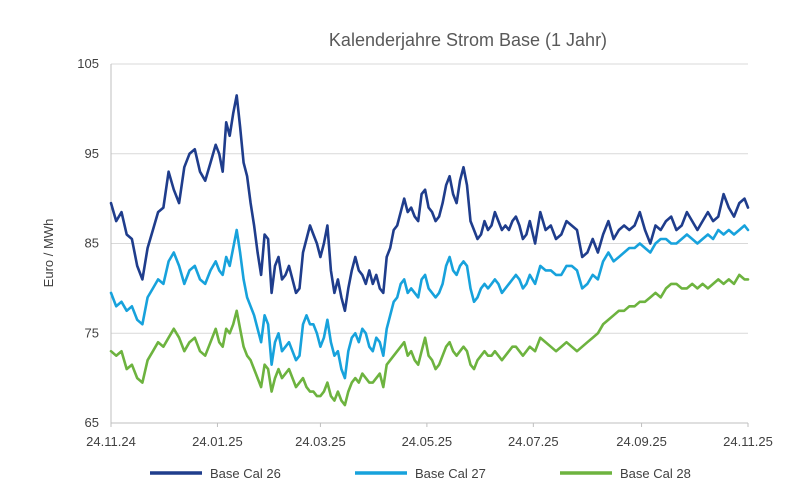  Describe the element at coordinates (48, 253) in the screenshot. I see `y-axis-label: Euro / MWh` at that location.